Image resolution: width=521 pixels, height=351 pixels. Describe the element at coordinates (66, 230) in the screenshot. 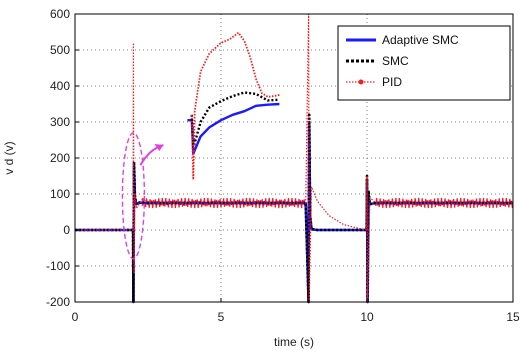

I see `y-tick-label: 0` at that location.